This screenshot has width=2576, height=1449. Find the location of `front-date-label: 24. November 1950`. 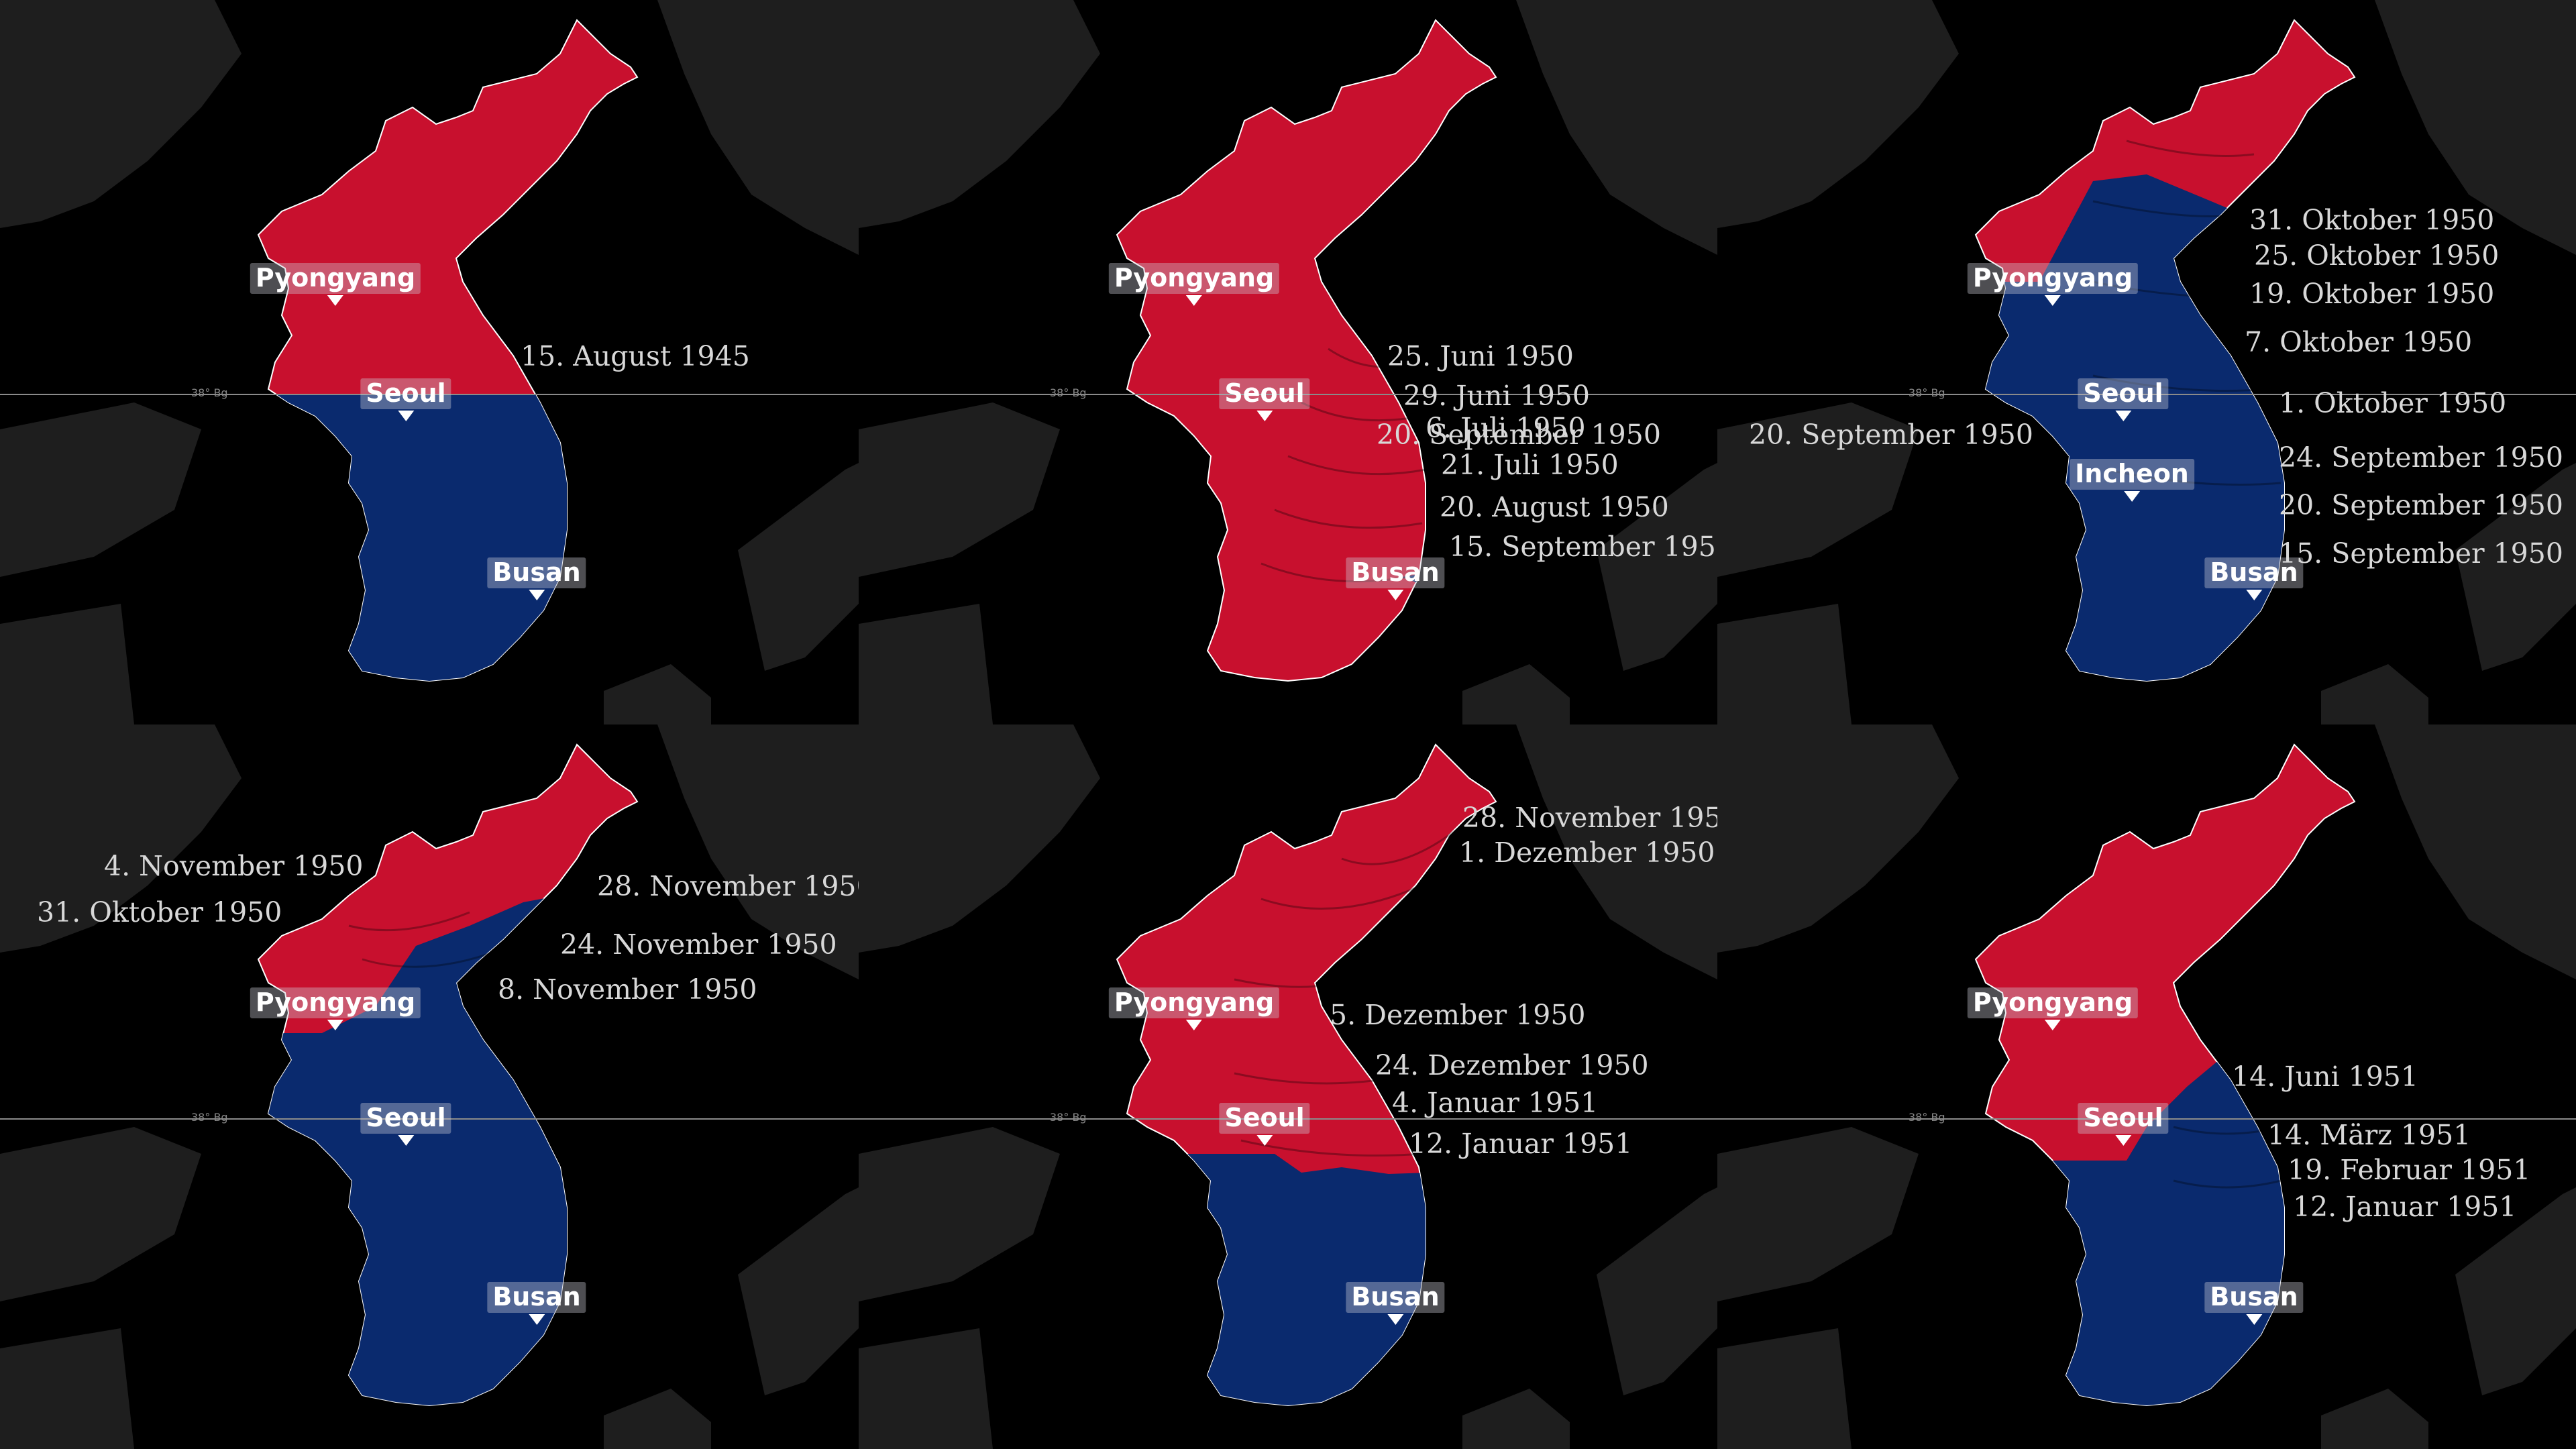

front-date-label: 24. November 1950 is located at coordinates (698, 944).